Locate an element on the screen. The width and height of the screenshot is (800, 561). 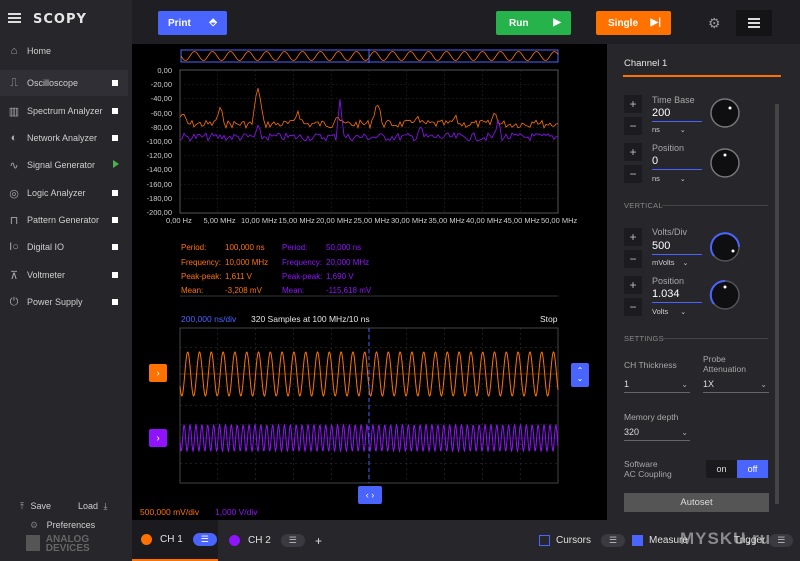
fft-y-tick: -140,00 is located at coordinates (159, 170).